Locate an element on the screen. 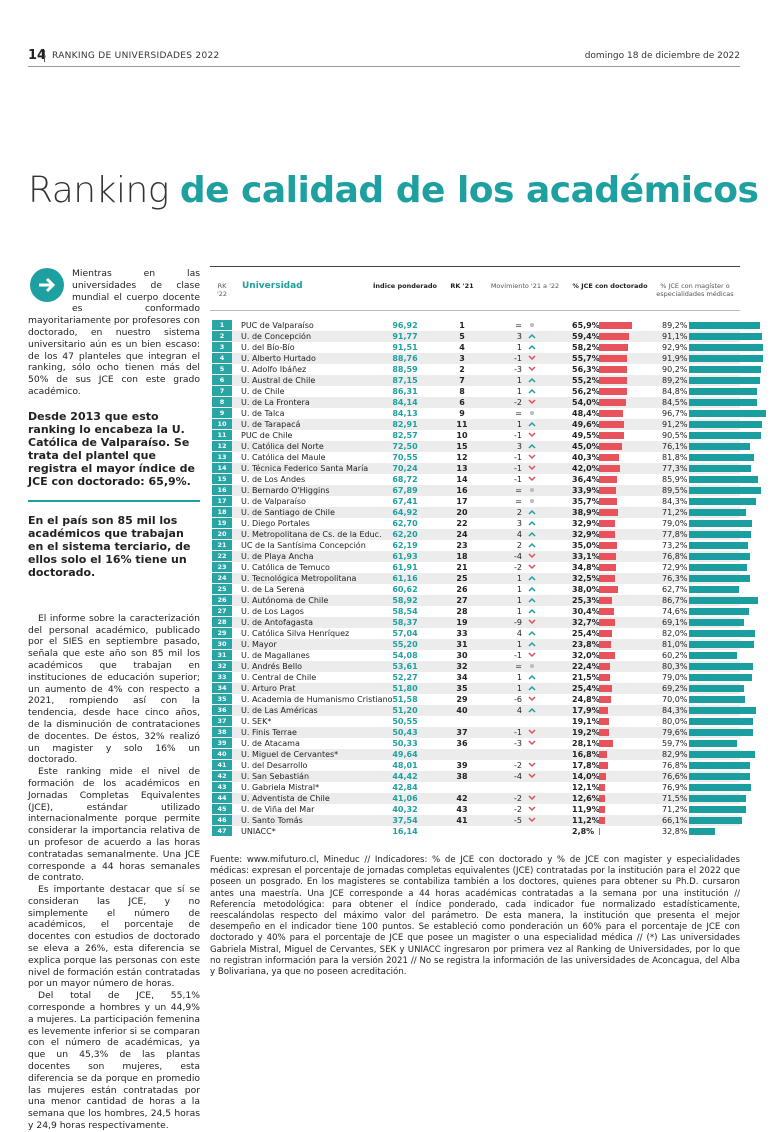  university: U. de Magallanes is located at coordinates (275, 655).